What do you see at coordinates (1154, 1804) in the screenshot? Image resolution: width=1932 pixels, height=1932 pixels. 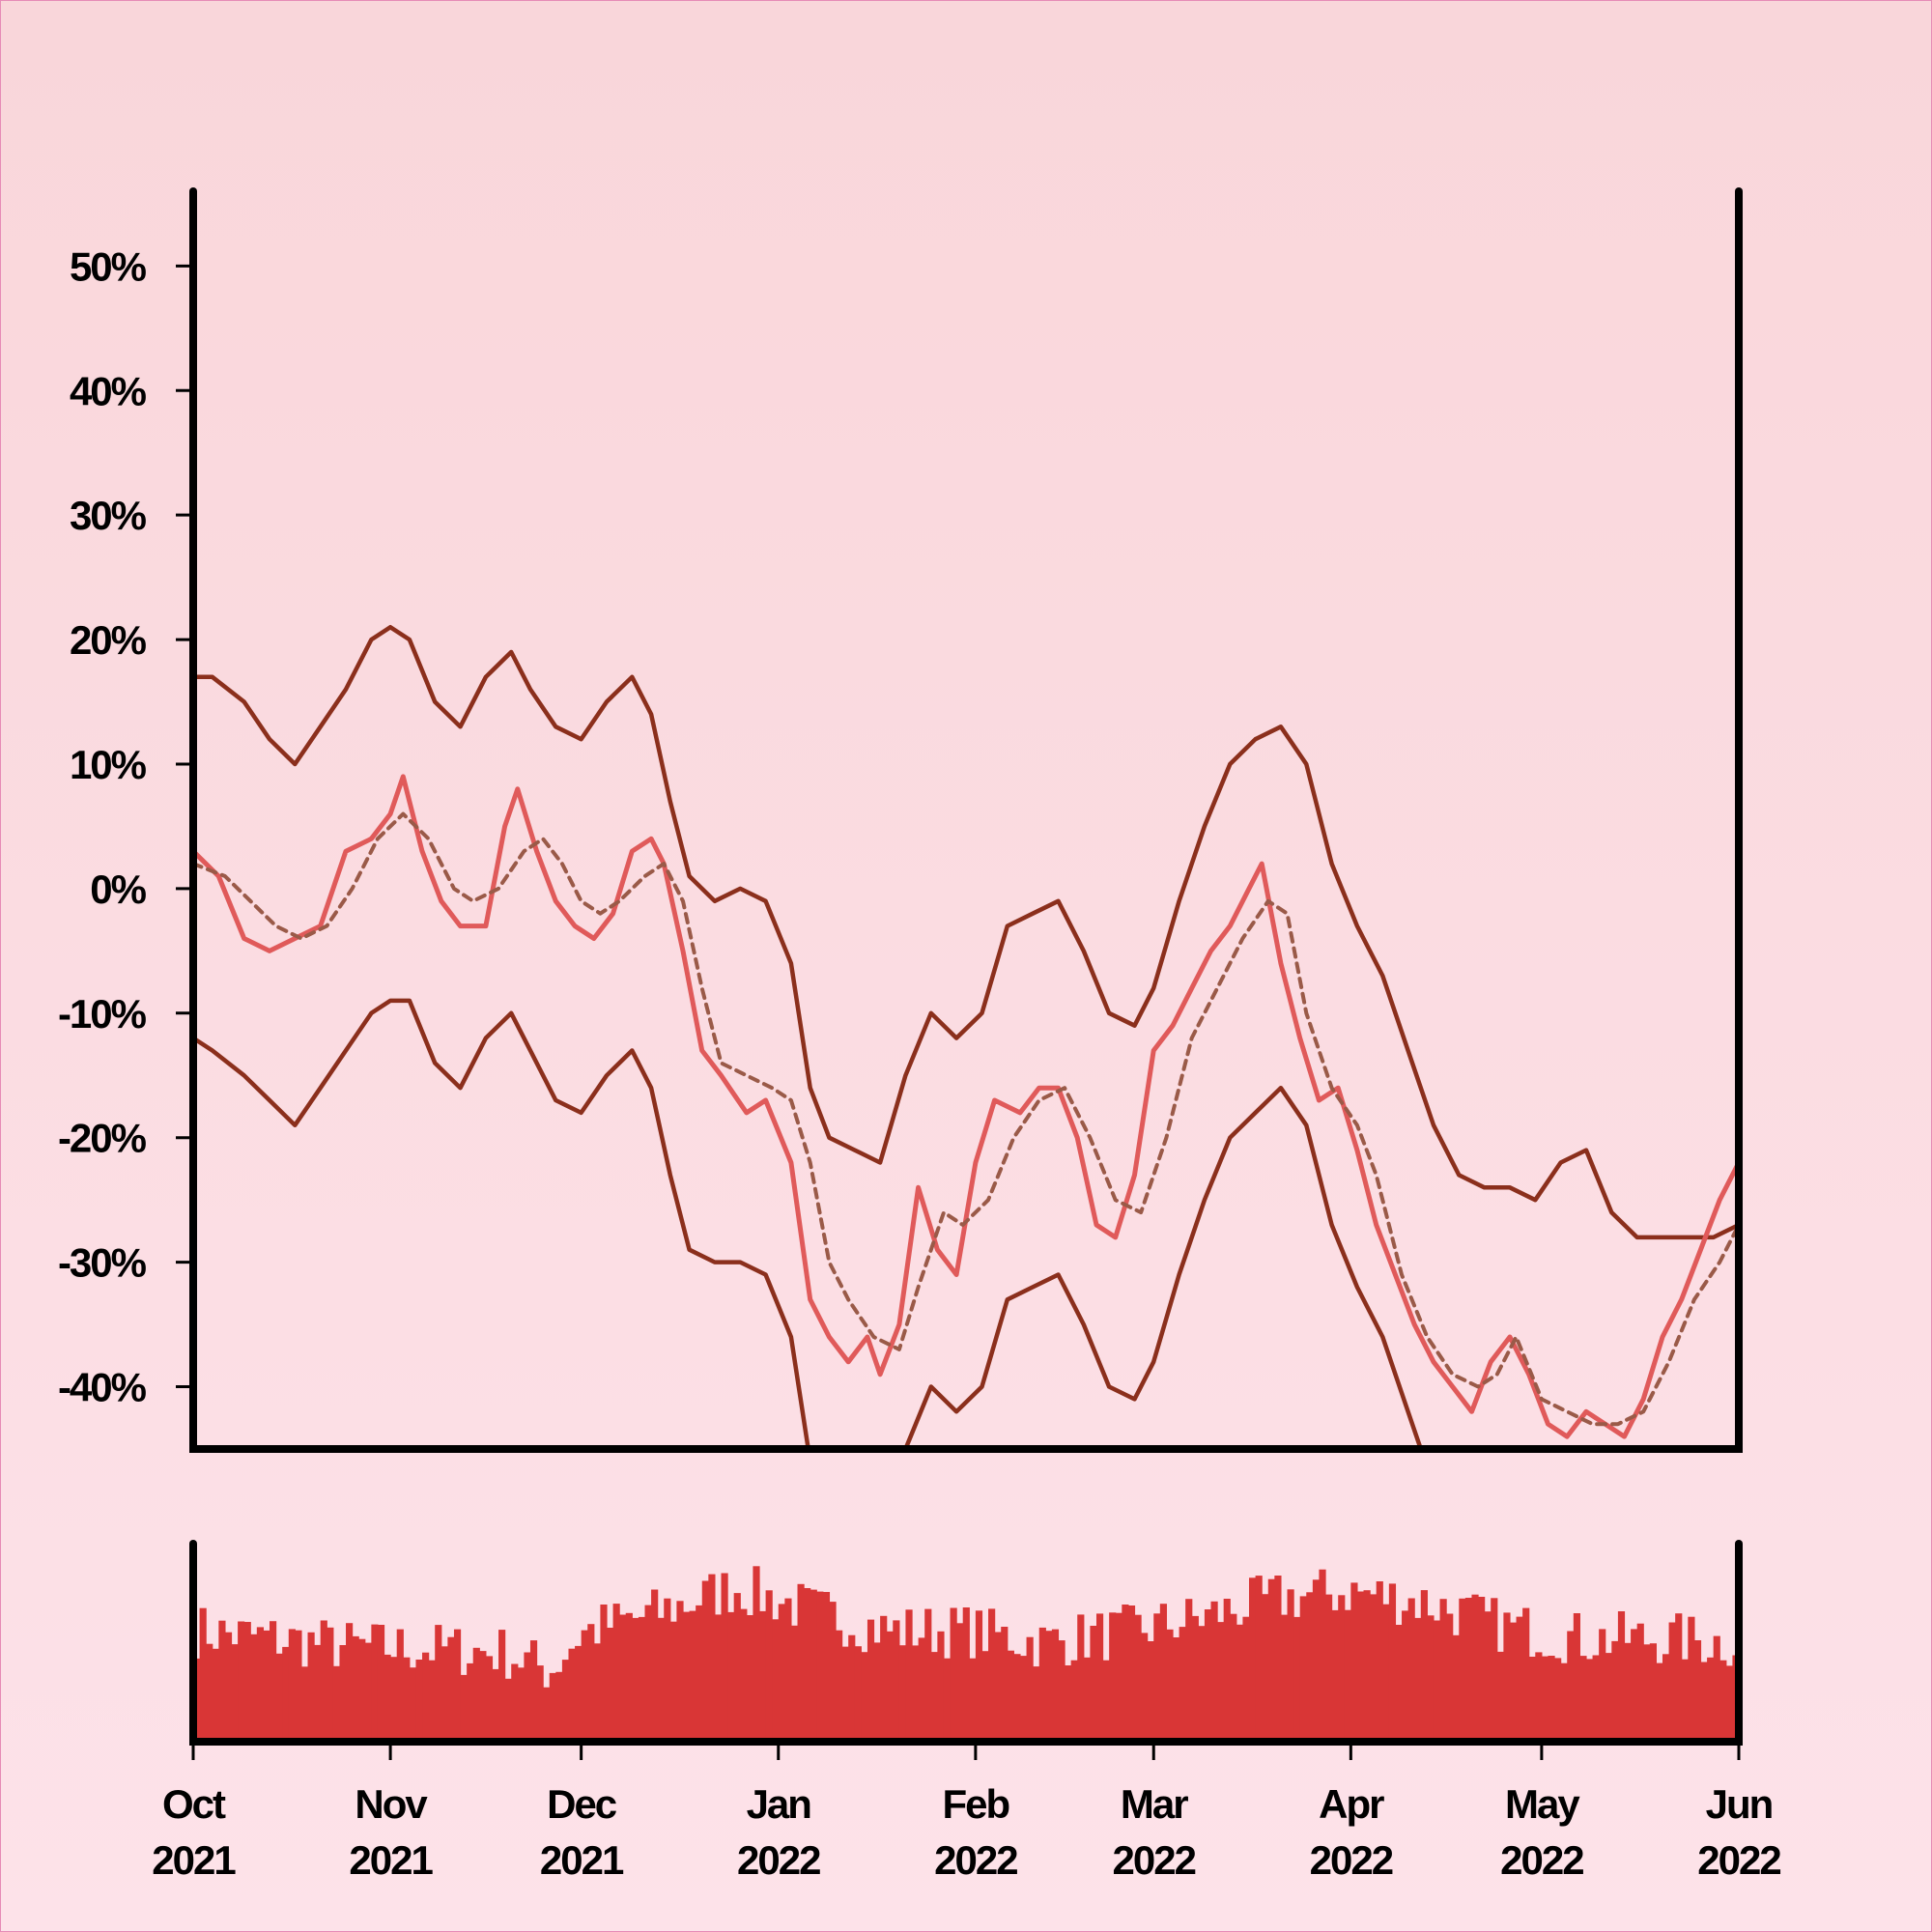 I see `x-tick-label-month: Mar` at bounding box center [1154, 1804].